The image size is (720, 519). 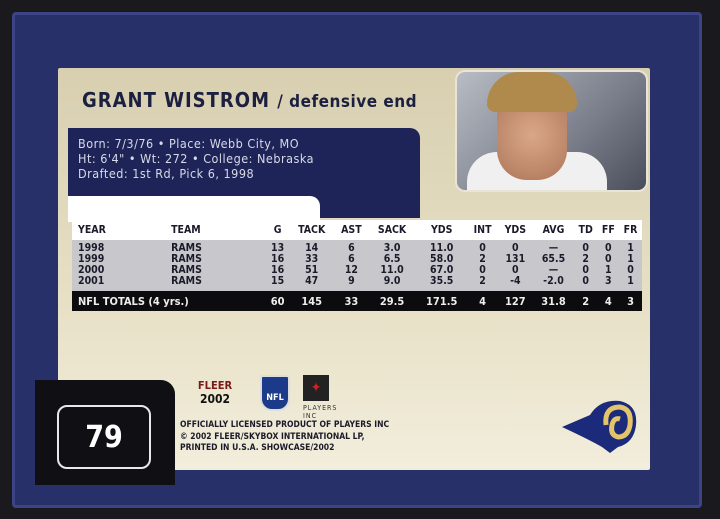 What do you see at coordinates (316, 388) in the screenshot?
I see `players-inc-logo: ✦` at bounding box center [316, 388].